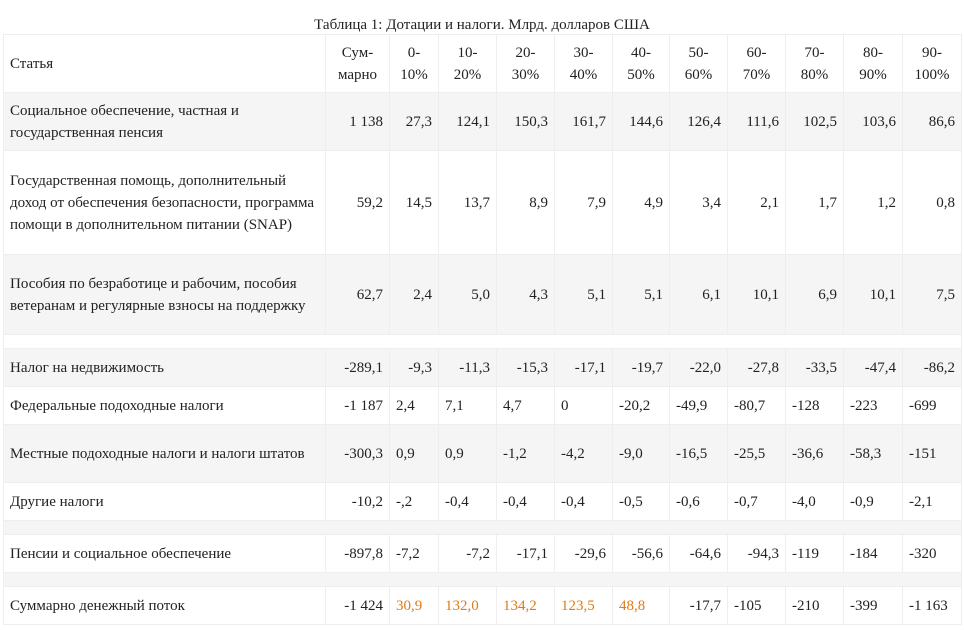 The image size is (964, 630). I want to click on cell-value: -2,1, so click(932, 501).